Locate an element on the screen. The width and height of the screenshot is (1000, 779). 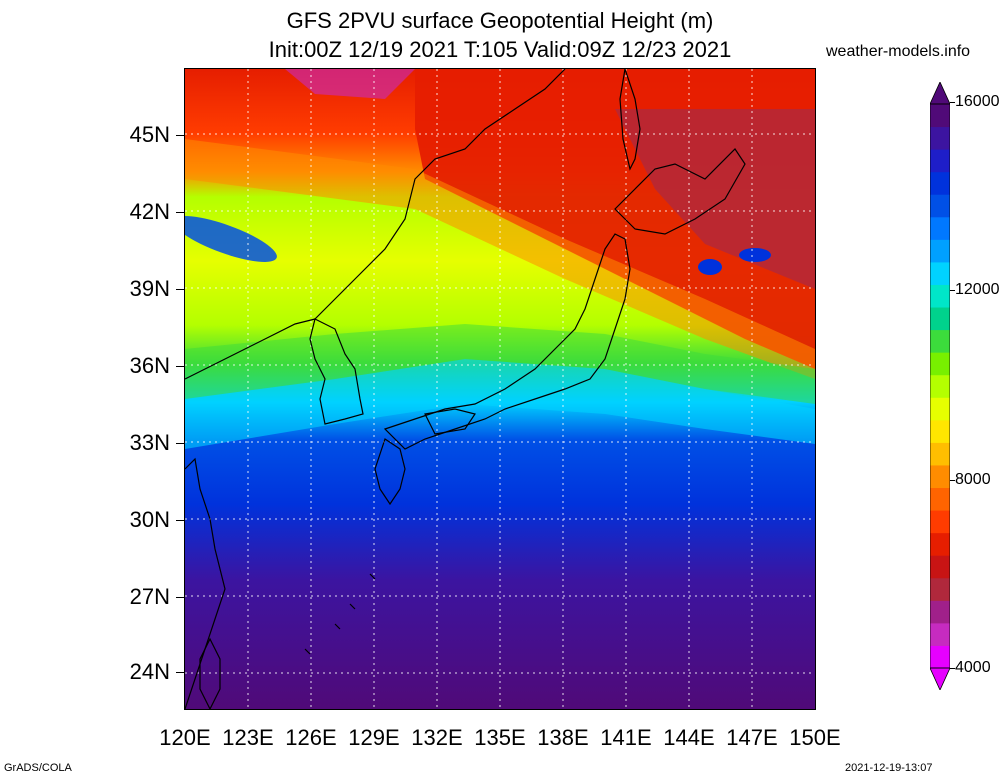
upper-left-blue-patch is located at coordinates (231, 239).